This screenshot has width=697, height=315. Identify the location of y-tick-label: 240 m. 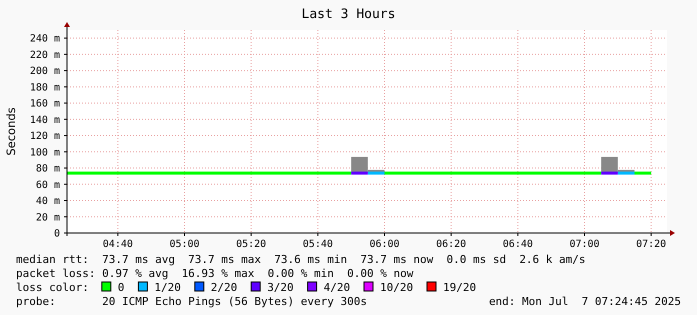
(45, 39).